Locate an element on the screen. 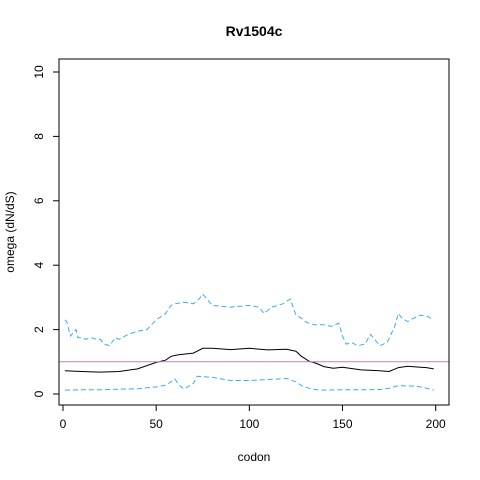 The height and width of the screenshot is (480, 480). x-tick-label: 50 is located at coordinates (156, 424).